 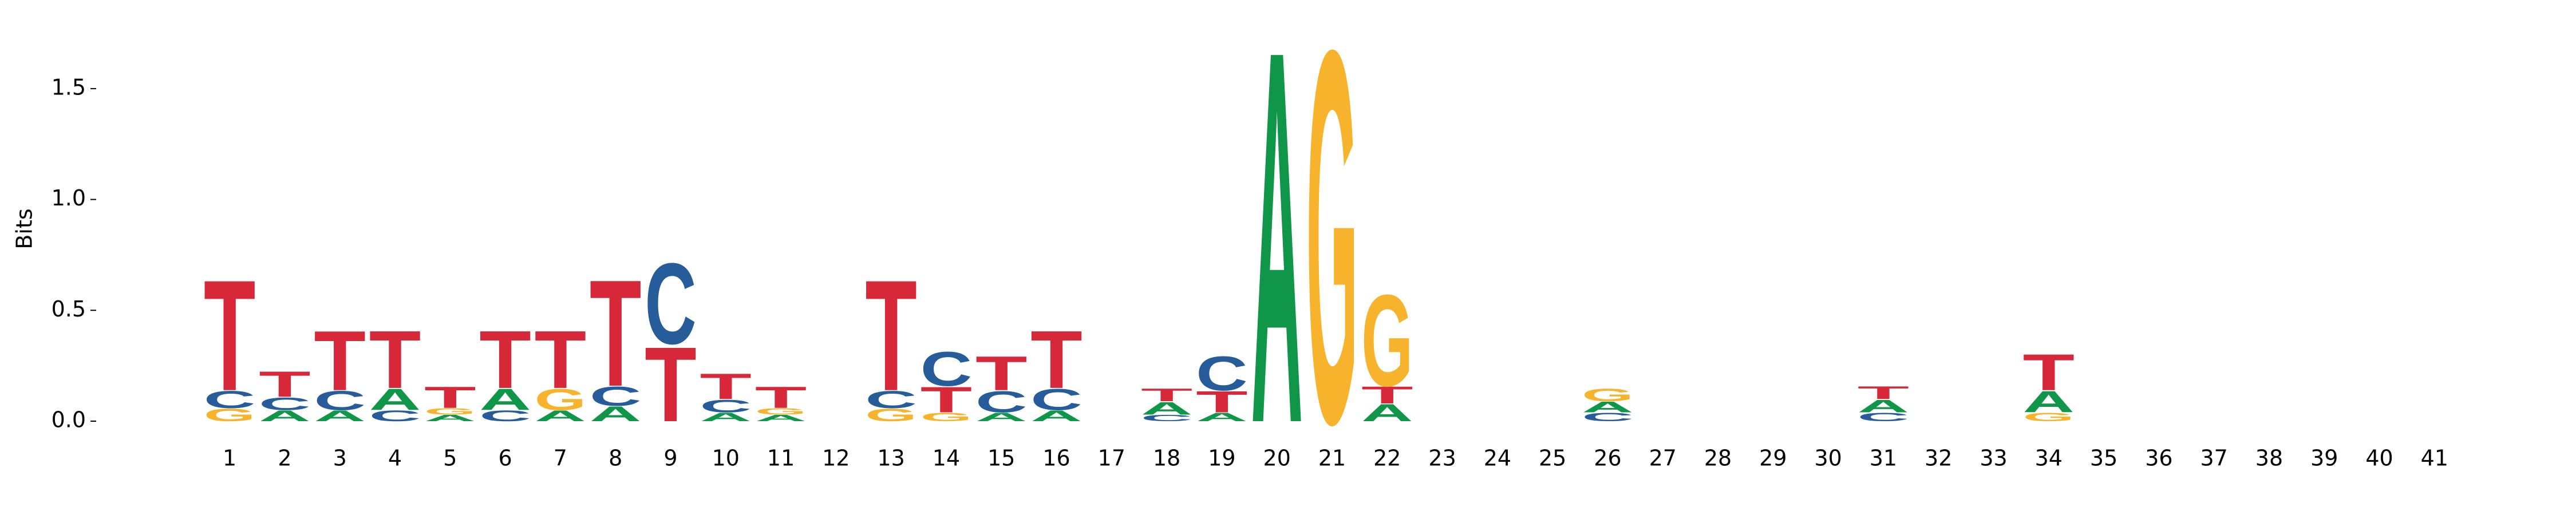 I want to click on x-tick-label: 38, so click(x=2269, y=458).